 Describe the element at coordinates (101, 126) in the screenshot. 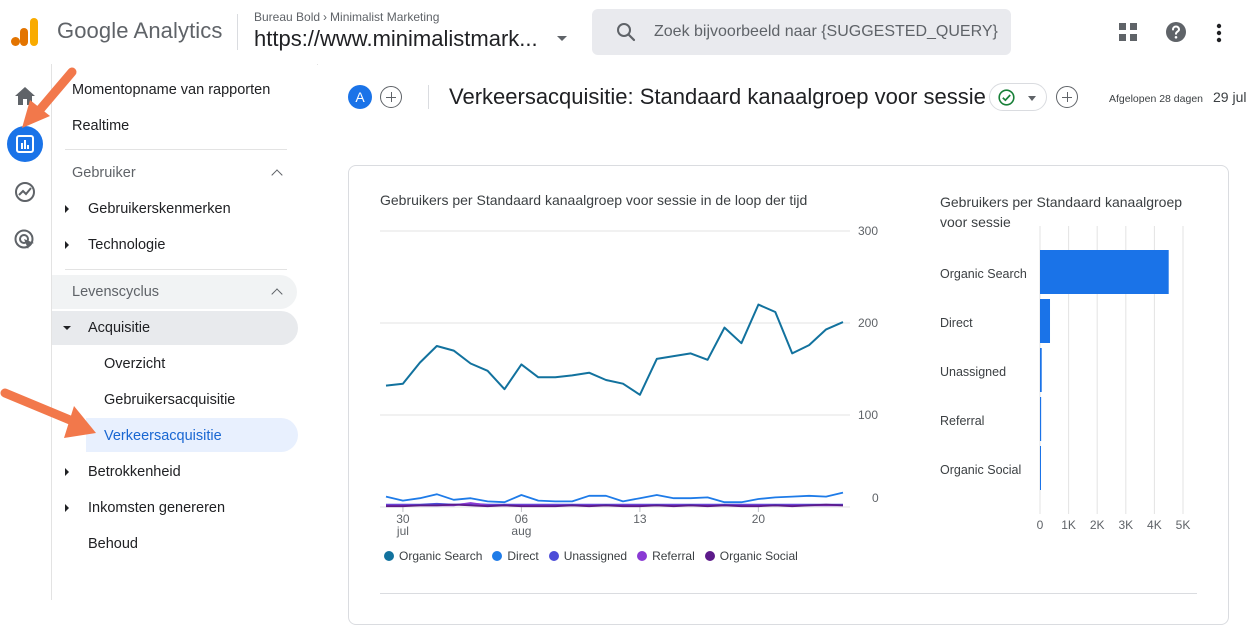

I see `nav-item-realtime: Realtime` at that location.